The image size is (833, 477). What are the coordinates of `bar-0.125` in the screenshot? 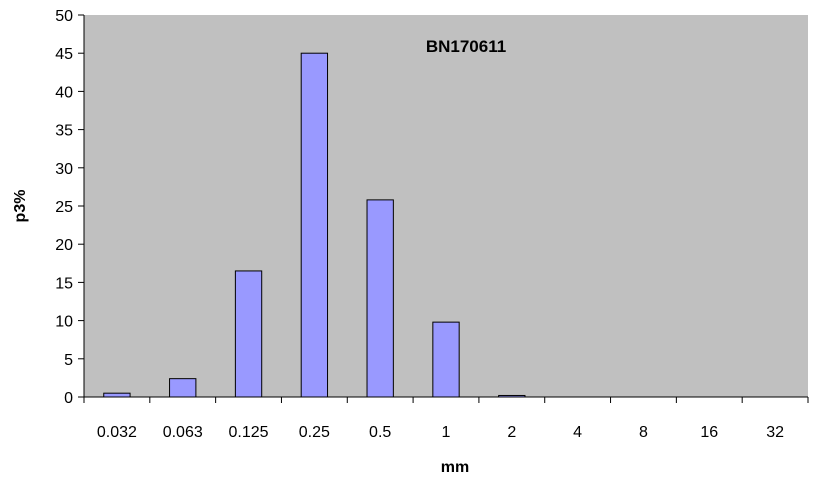 It's located at (248, 334).